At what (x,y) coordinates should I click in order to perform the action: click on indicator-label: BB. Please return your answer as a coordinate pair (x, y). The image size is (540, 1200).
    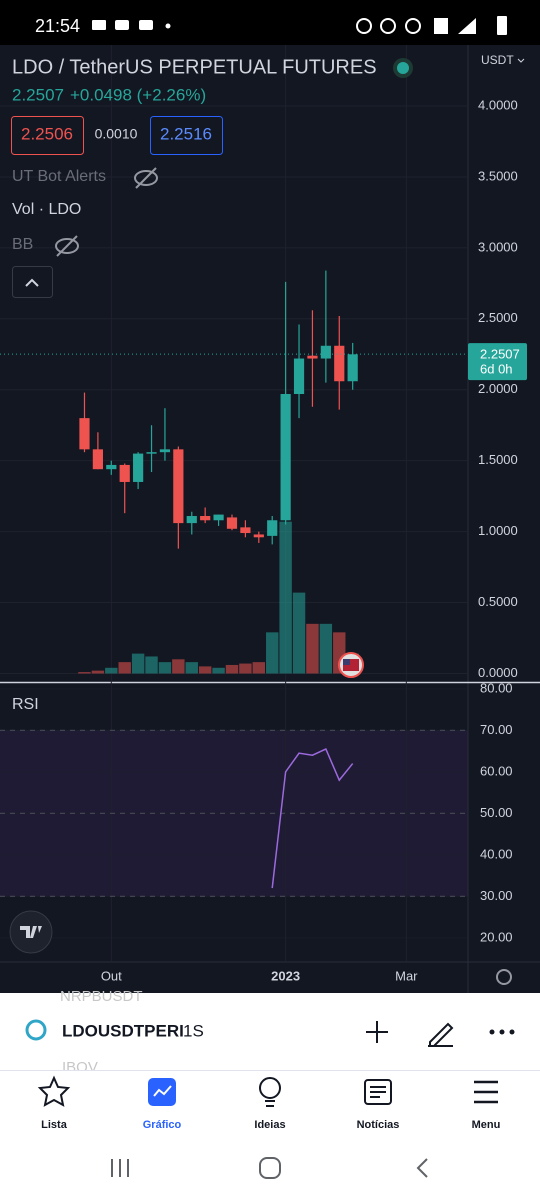
    Looking at the image, I should click on (22, 244).